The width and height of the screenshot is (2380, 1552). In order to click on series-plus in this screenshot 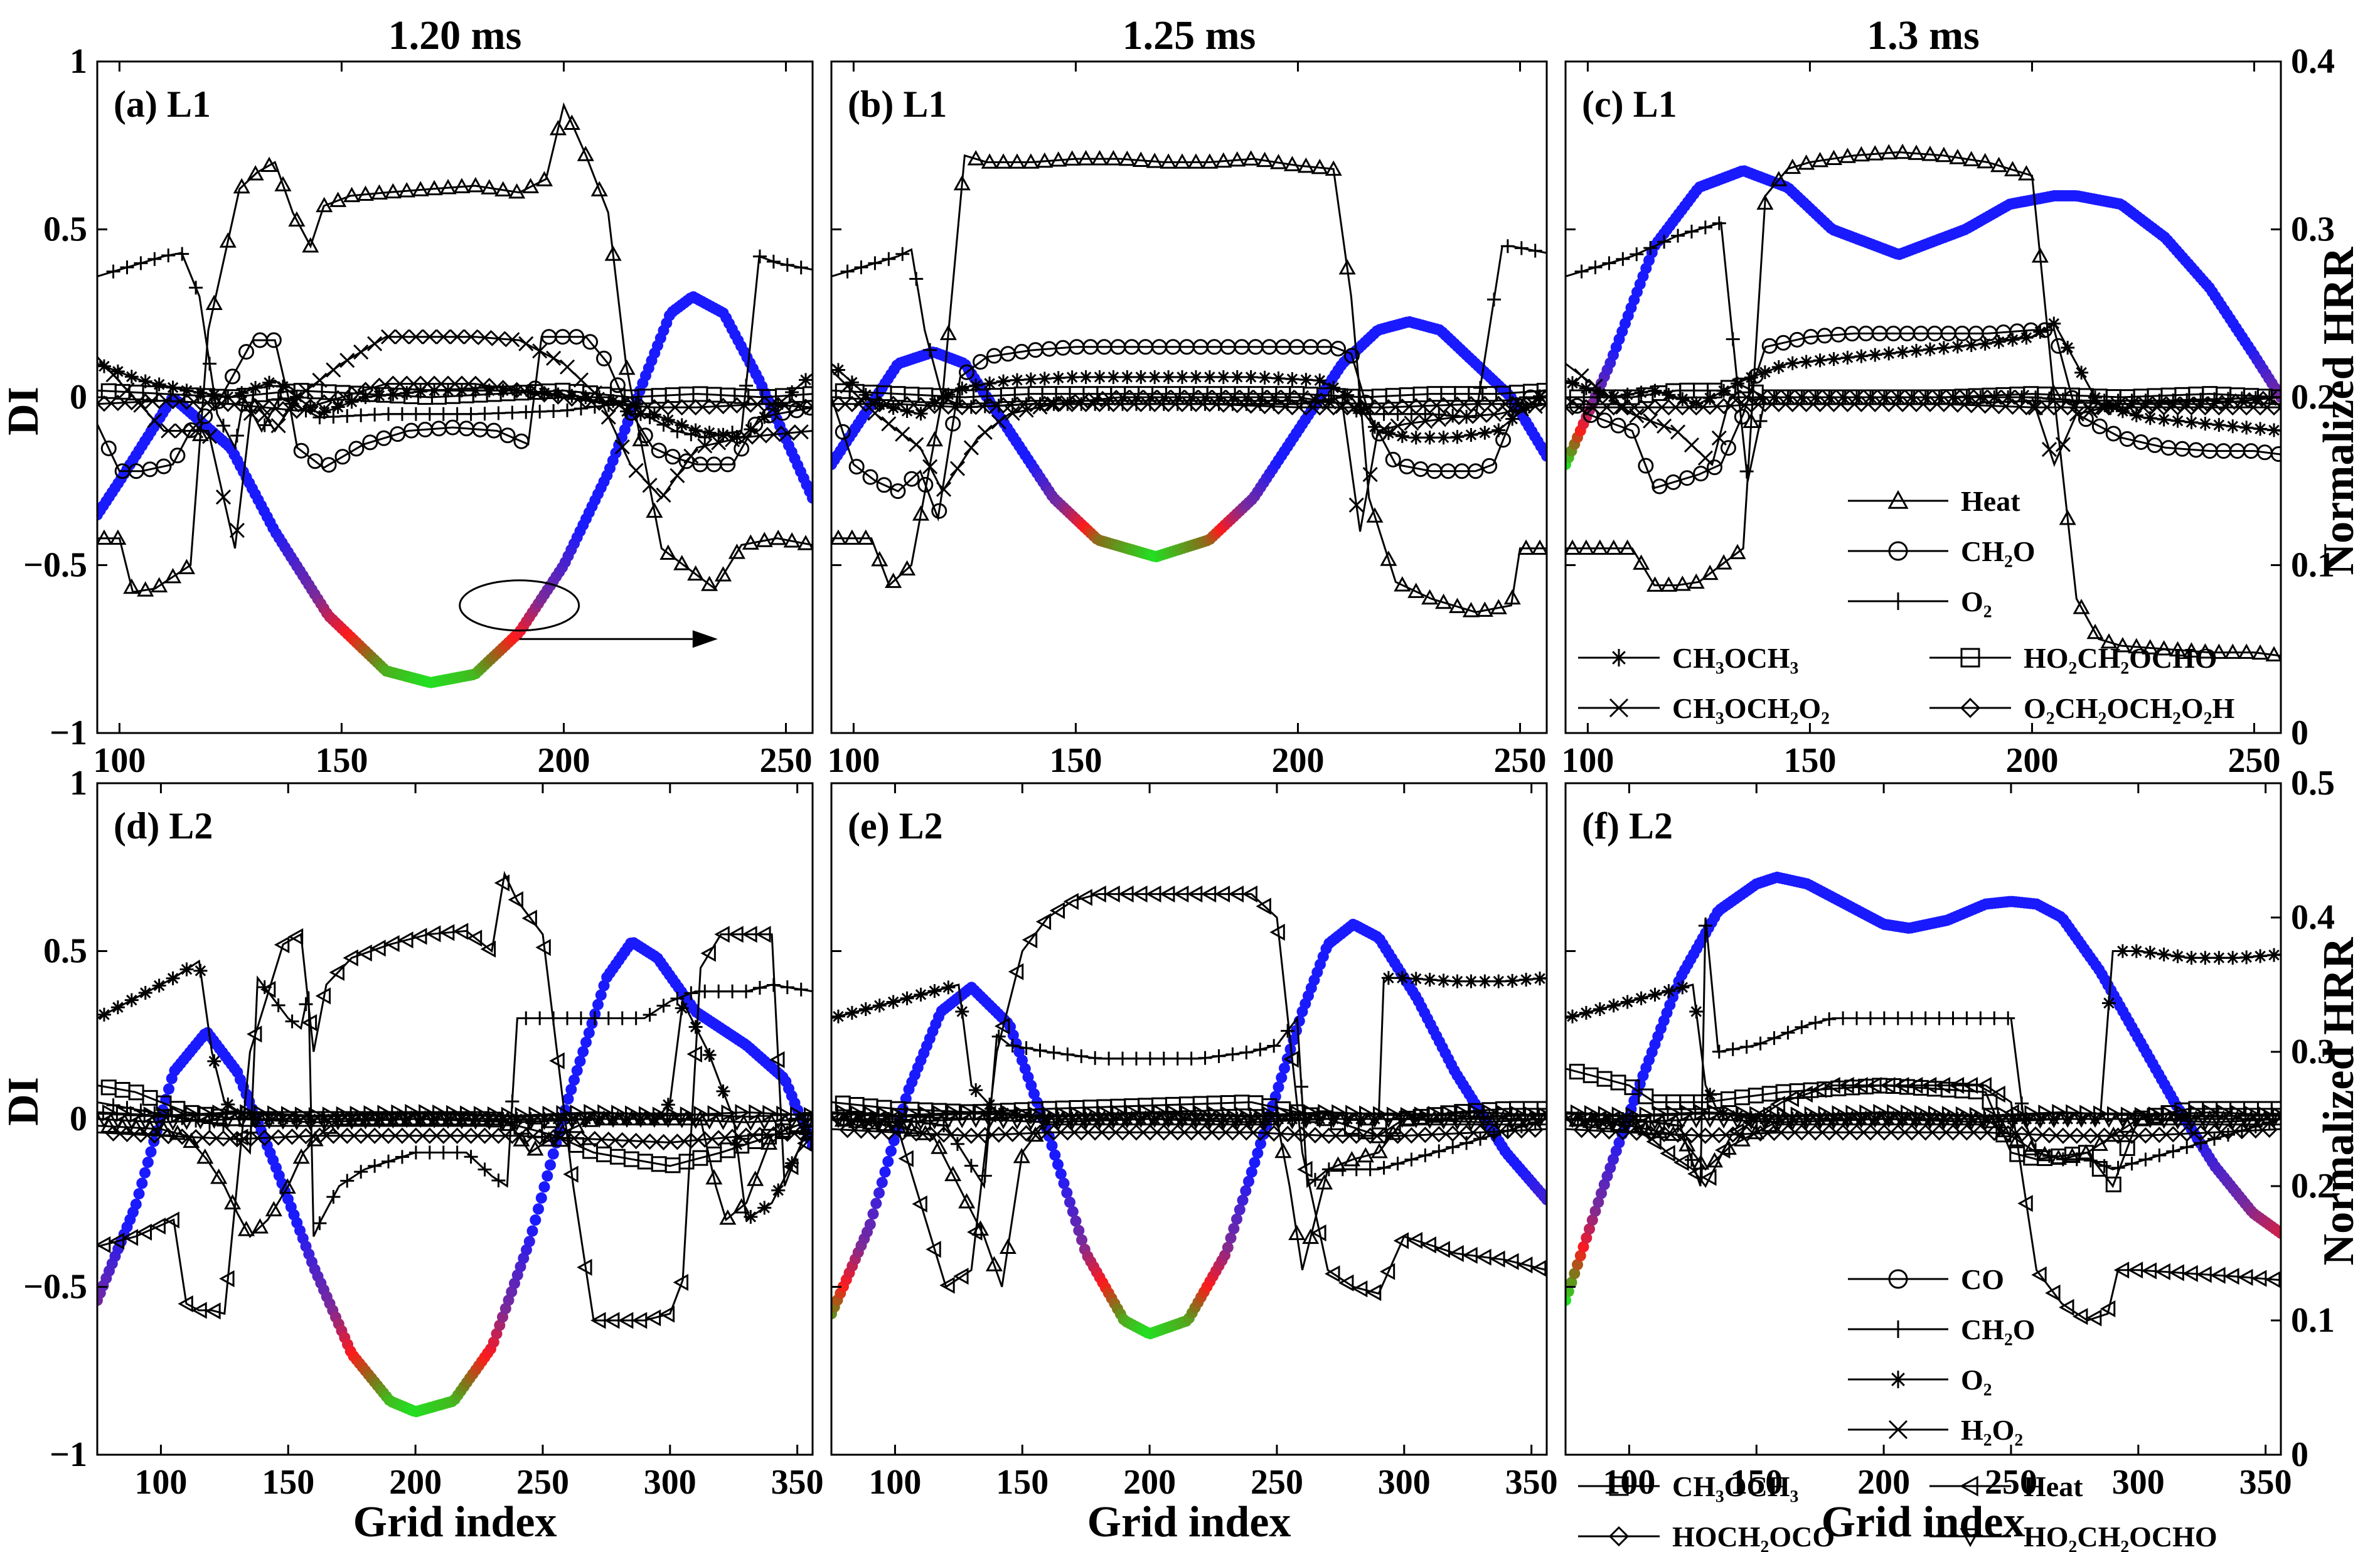, I will do `click(455, 1106)`.